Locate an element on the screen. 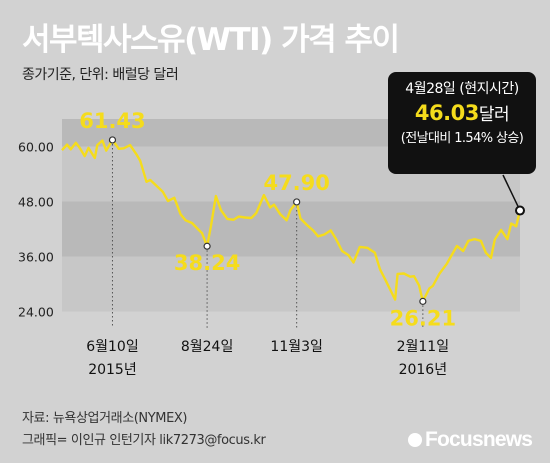 This screenshot has width=550, height=463. callout-date: 4월28일 (현지시간) is located at coordinates (462, 89).